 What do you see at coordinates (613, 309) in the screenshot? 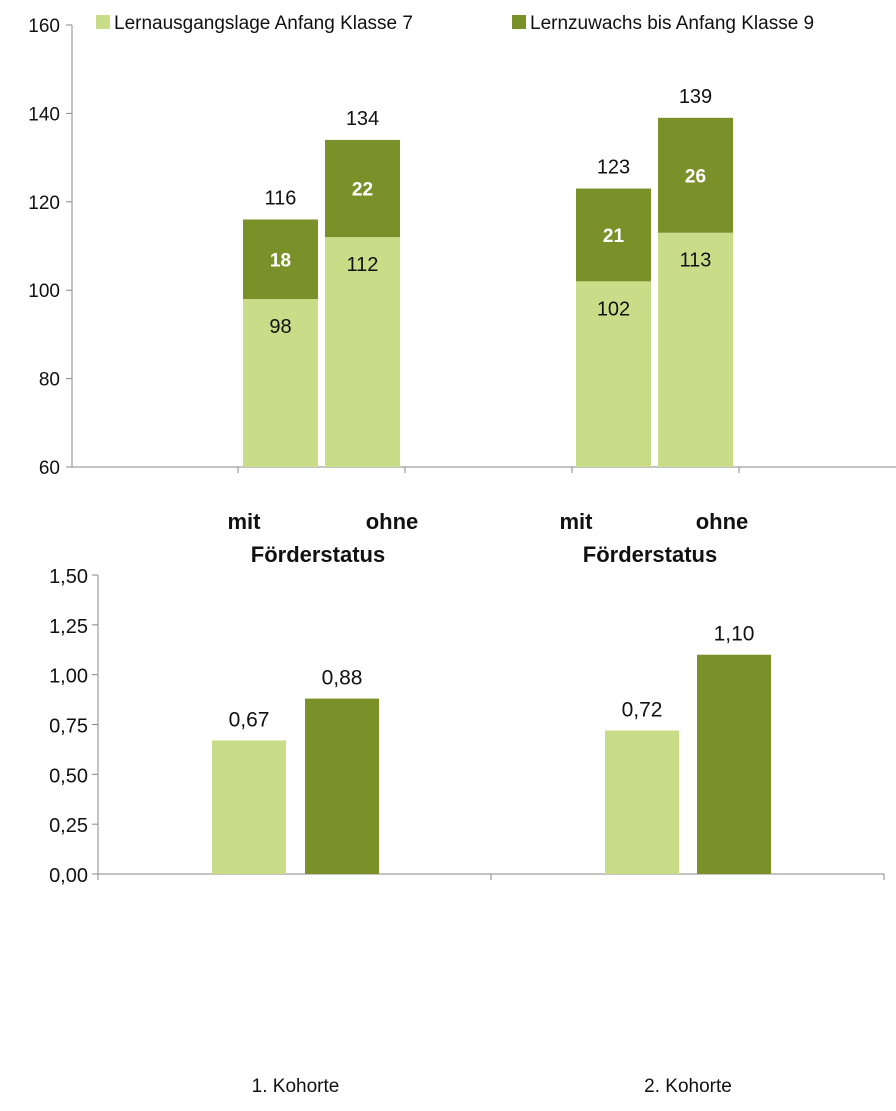
I see `data-label-lernausgangslage: 102` at bounding box center [613, 309].